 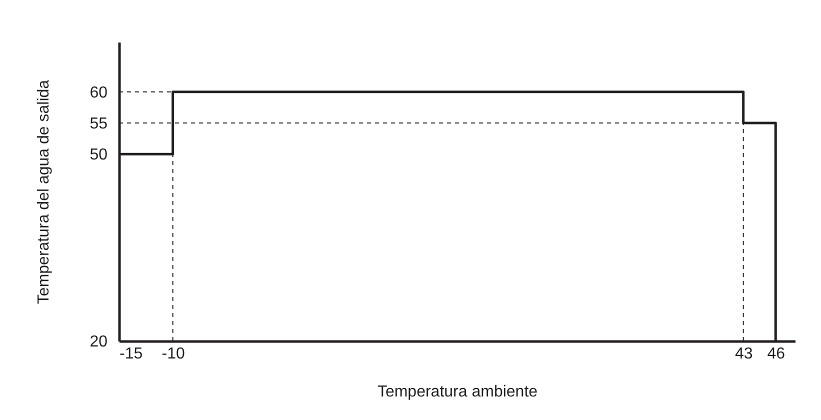 What do you see at coordinates (457, 392) in the screenshot?
I see `x-axis-title: Temperatura ambiente` at bounding box center [457, 392].